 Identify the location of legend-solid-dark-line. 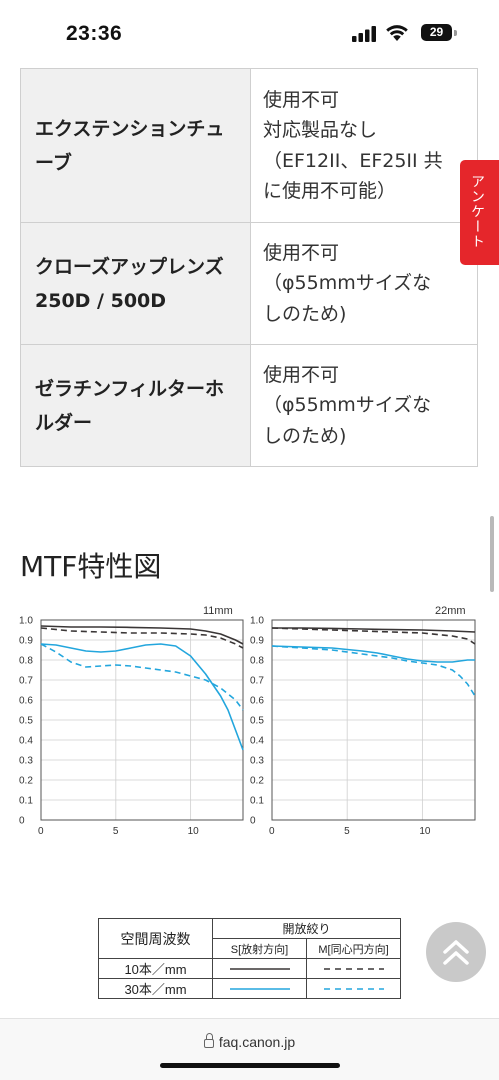
(259, 969).